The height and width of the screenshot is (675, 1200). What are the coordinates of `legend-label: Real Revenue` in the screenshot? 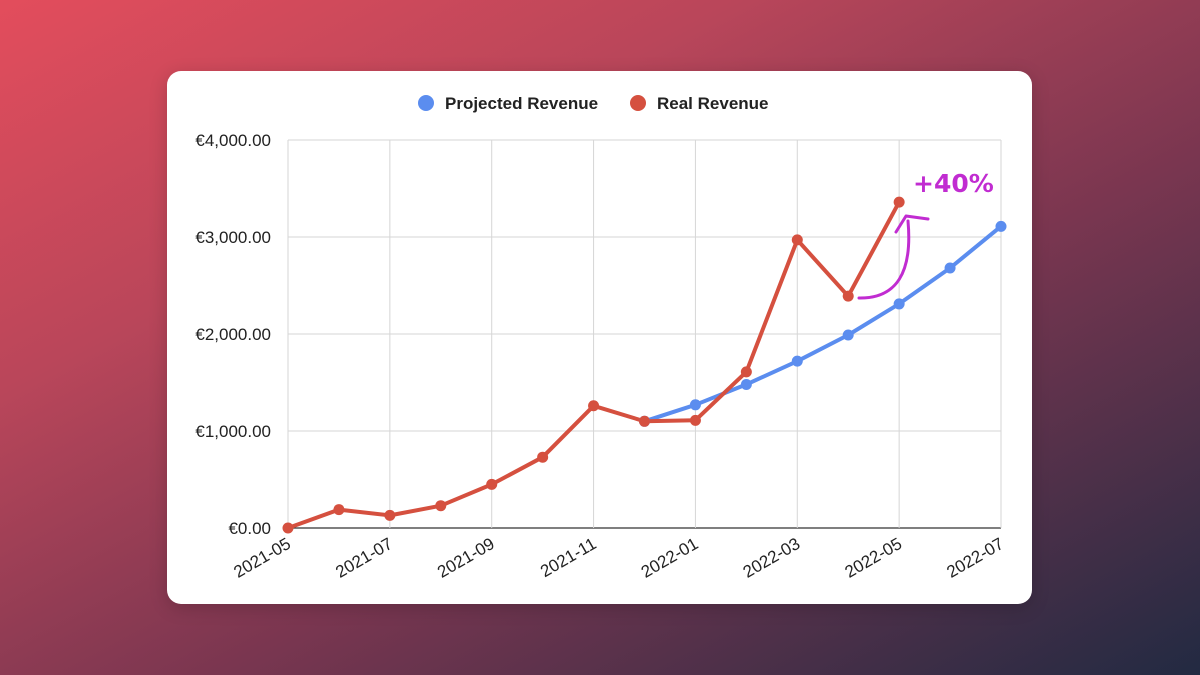 It's located at (713, 103).